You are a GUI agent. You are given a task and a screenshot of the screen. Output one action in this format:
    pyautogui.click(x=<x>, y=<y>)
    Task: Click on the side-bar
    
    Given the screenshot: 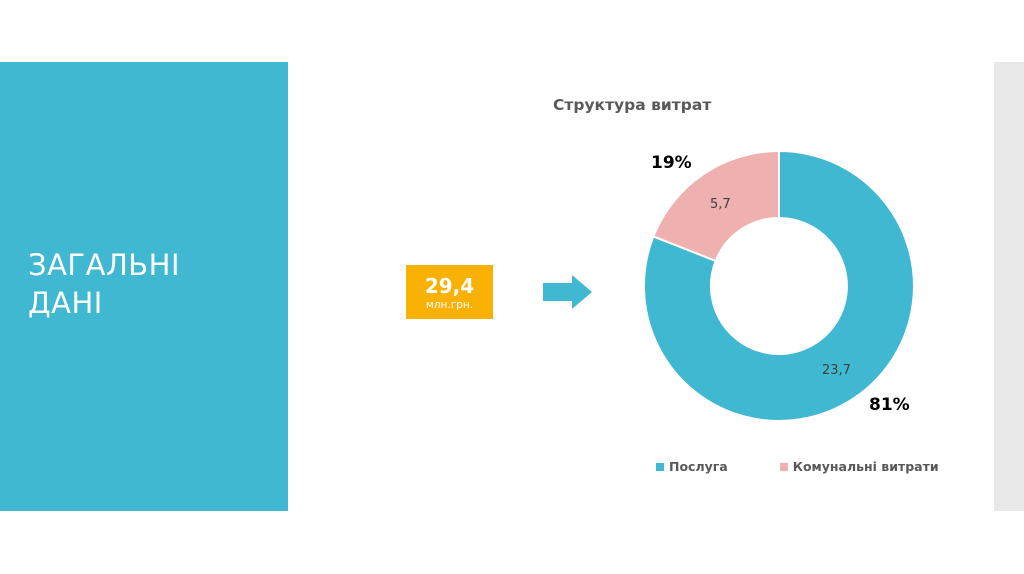 What is the action you would take?
    pyautogui.click(x=1009, y=286)
    